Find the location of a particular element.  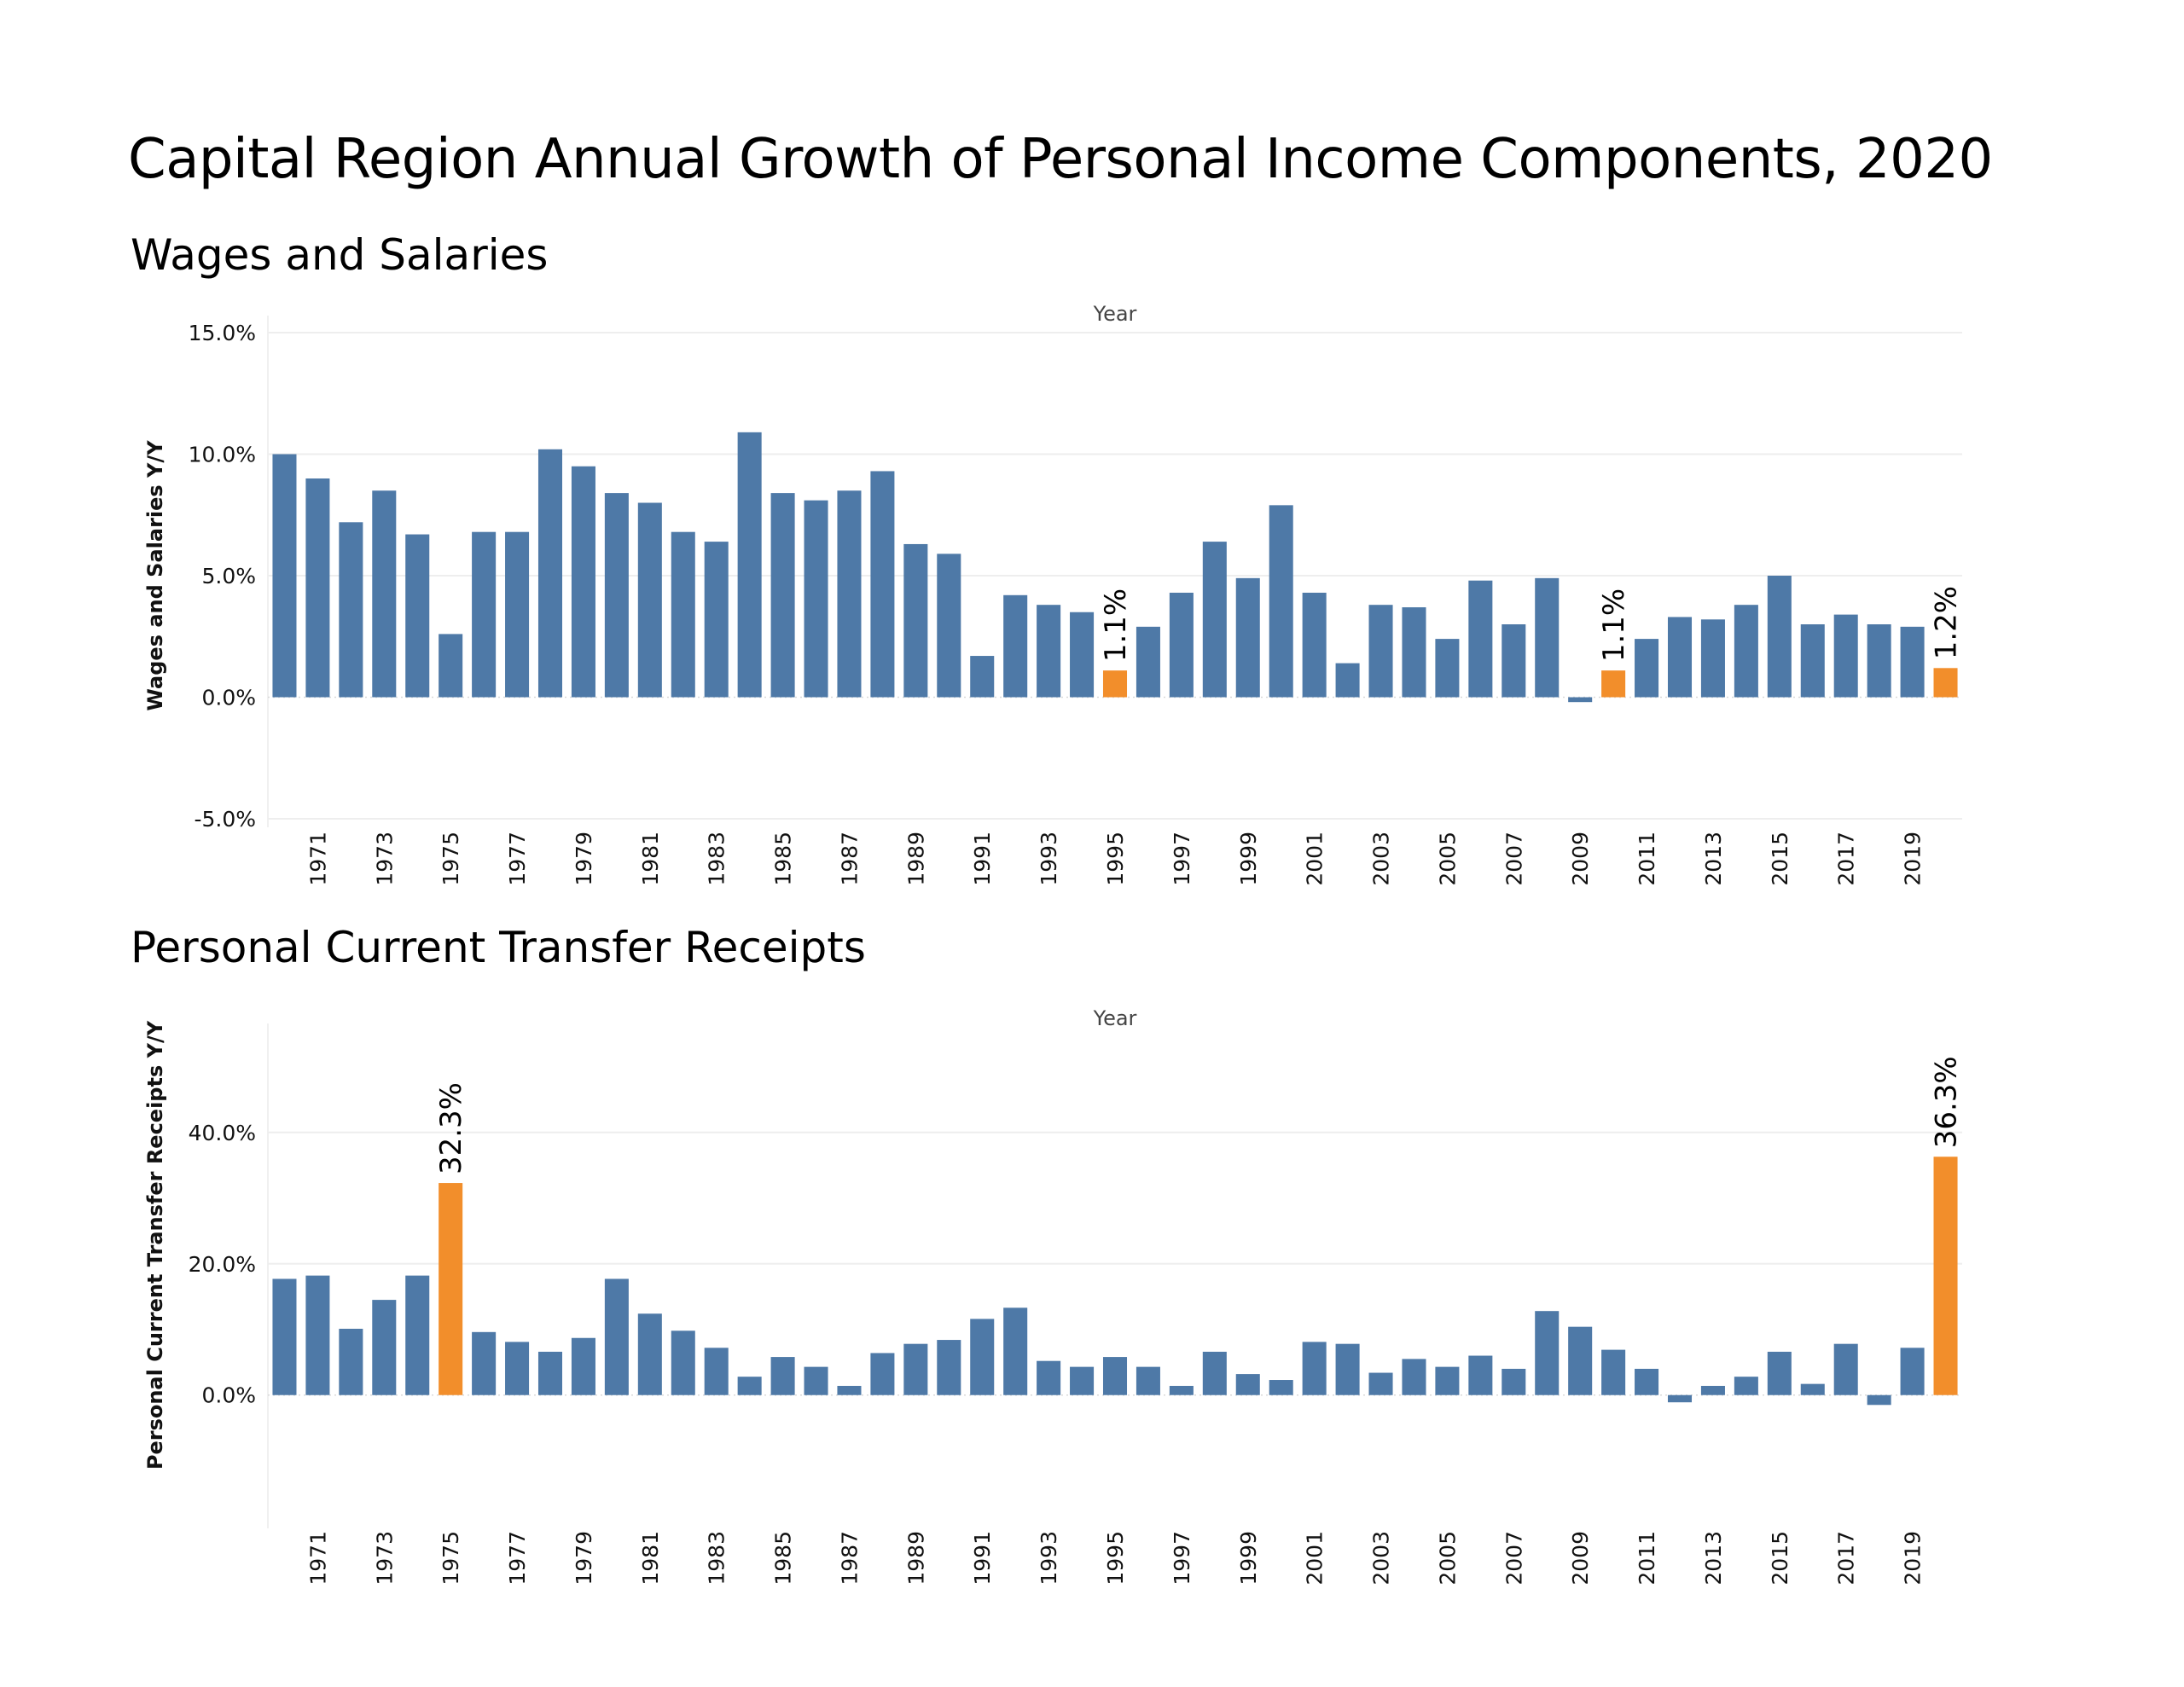

bar-highlighted-1975 is located at coordinates (451, 1289).